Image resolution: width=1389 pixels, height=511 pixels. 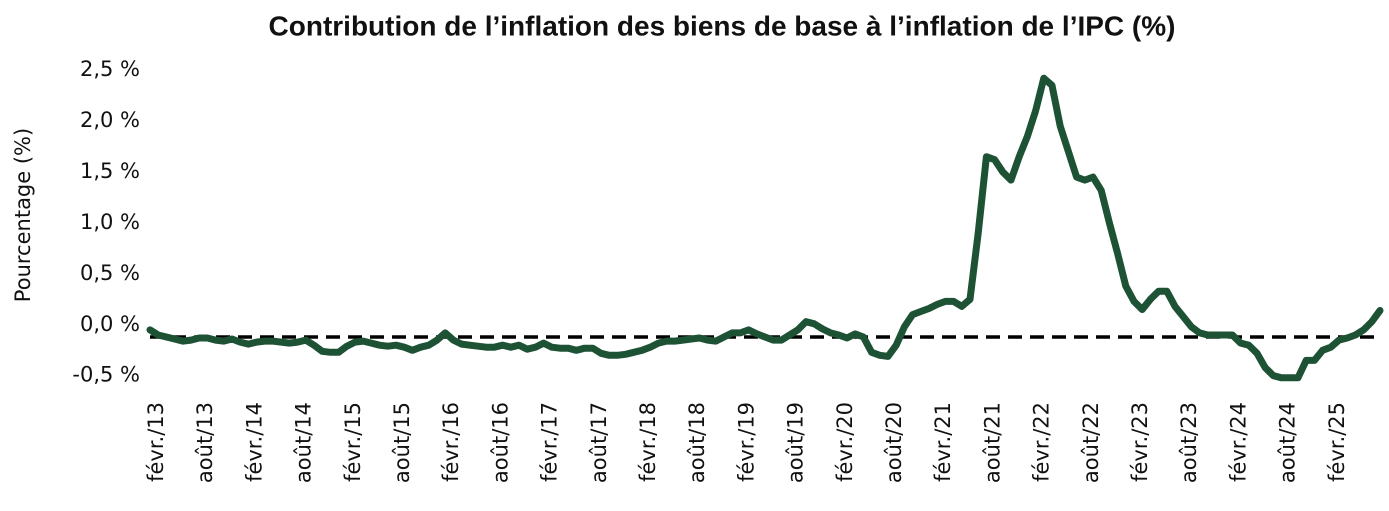 What do you see at coordinates (599, 442) in the screenshot?
I see `x-tick-label: août/17` at bounding box center [599, 442].